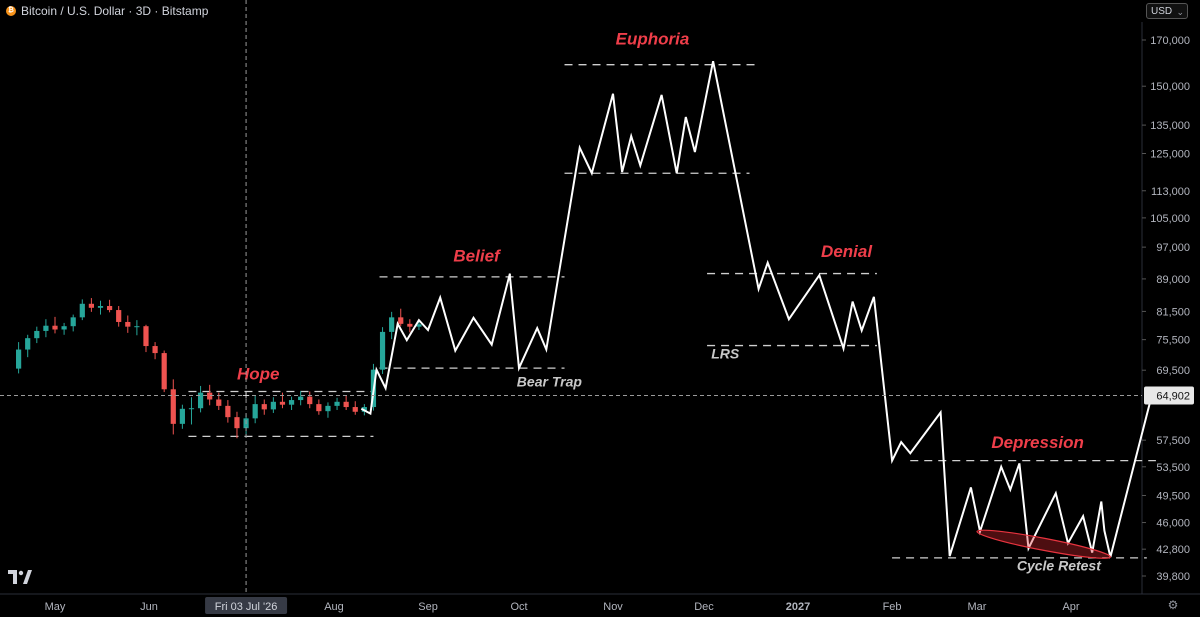 The image size is (1200, 617). What do you see at coordinates (892, 607) in the screenshot?
I see `time-tick-label: Feb` at bounding box center [892, 607].